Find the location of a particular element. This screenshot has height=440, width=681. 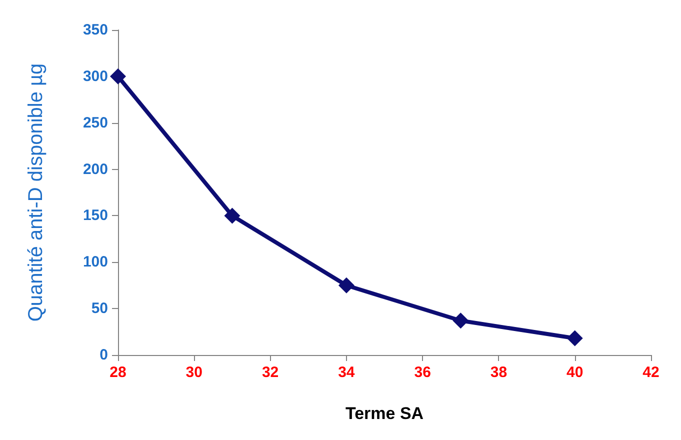

x-tick-label: 32 is located at coordinates (270, 372).